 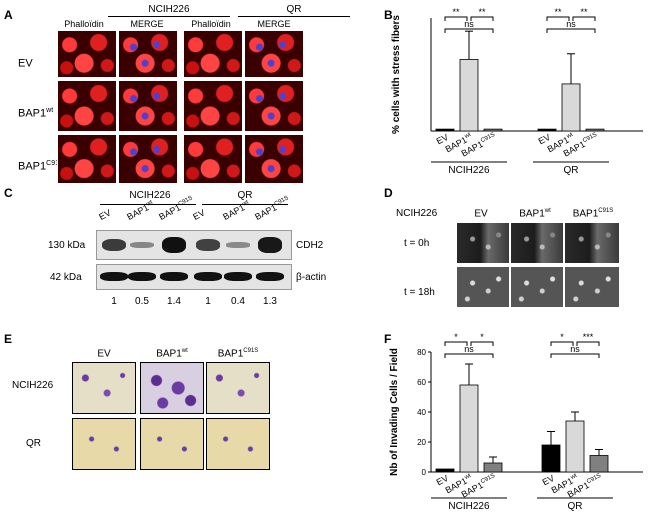 What do you see at coordinates (421, 412) in the screenshot?
I see `y-tick-label: 40` at bounding box center [421, 412].